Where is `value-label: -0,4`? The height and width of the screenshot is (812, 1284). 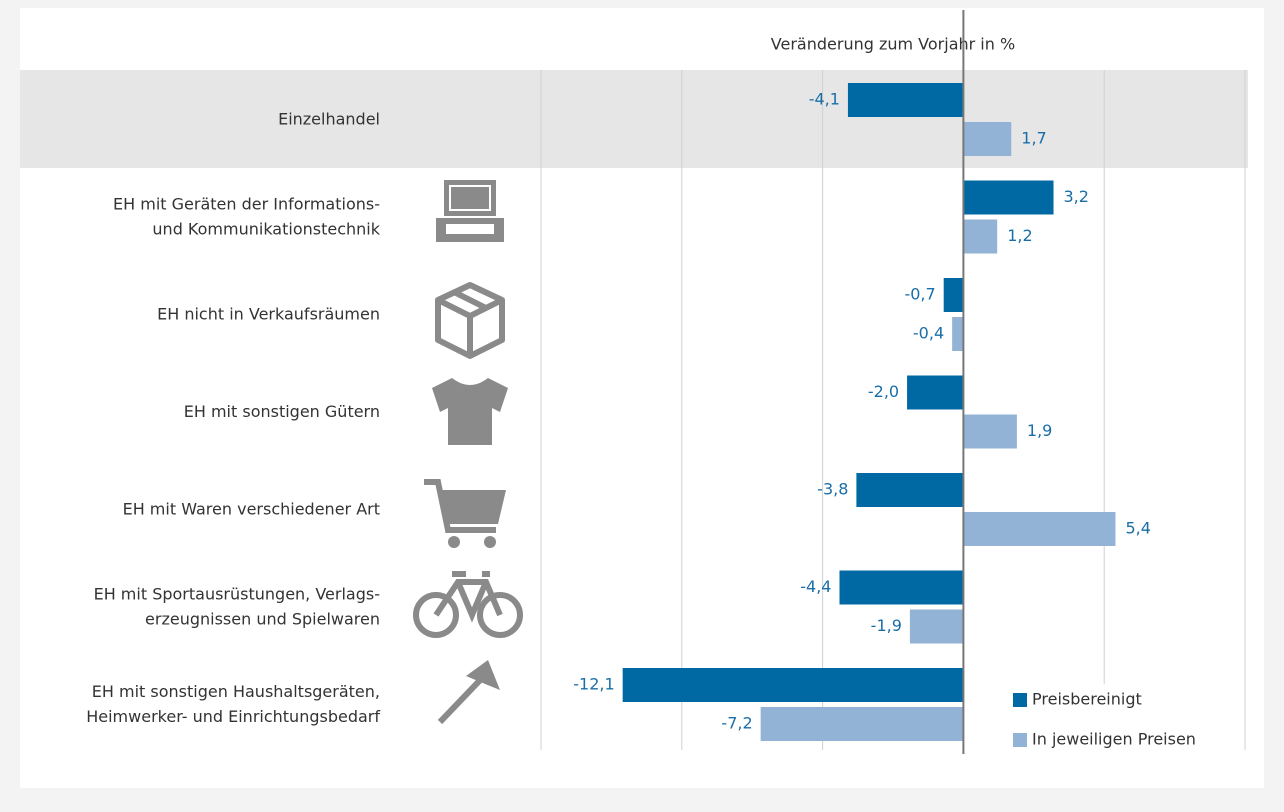 value-label: -0,4 is located at coordinates (928, 333).